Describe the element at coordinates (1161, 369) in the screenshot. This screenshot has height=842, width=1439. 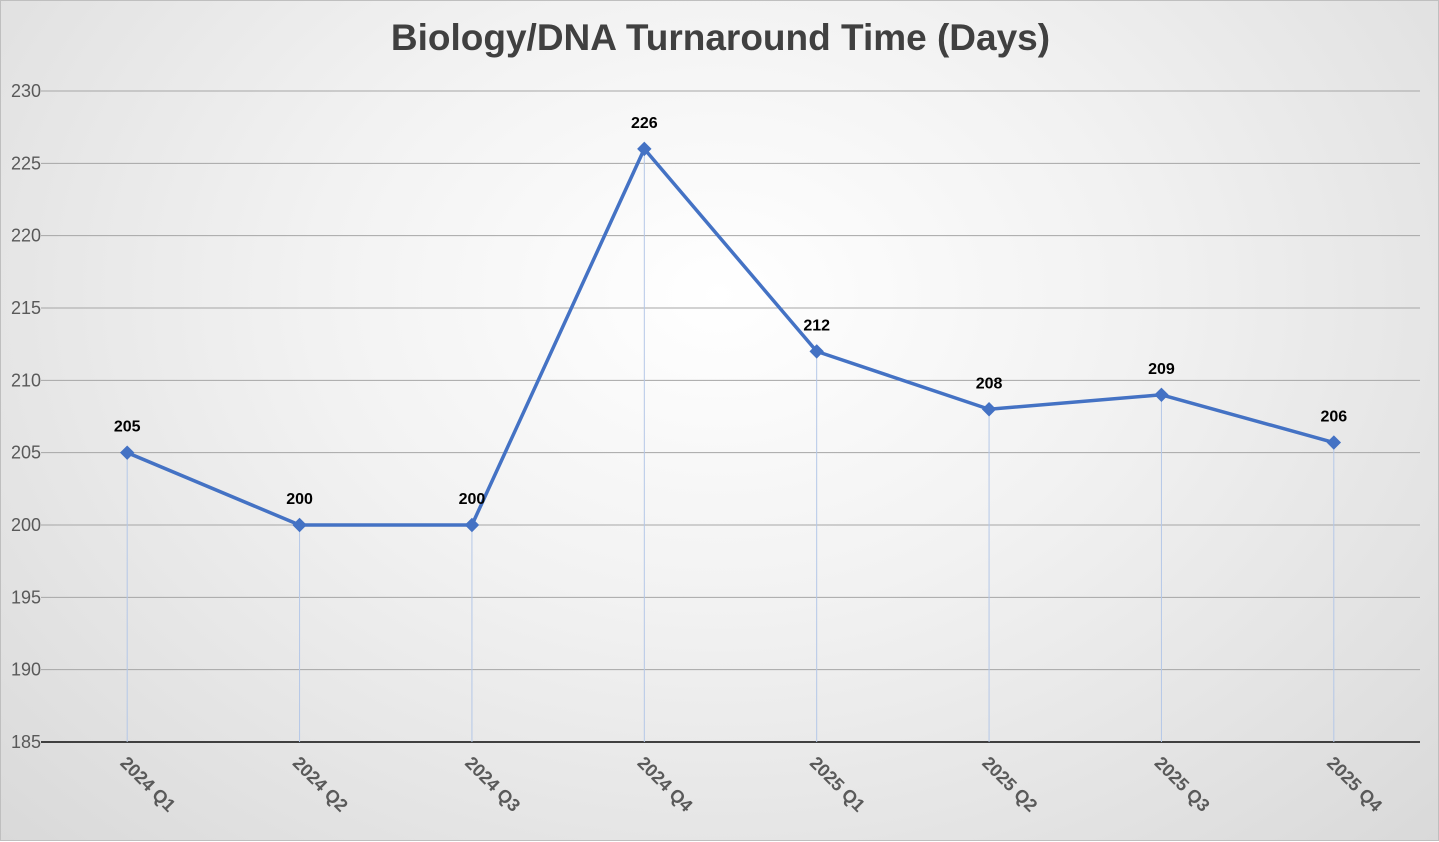
I see `data-label: 209` at that location.